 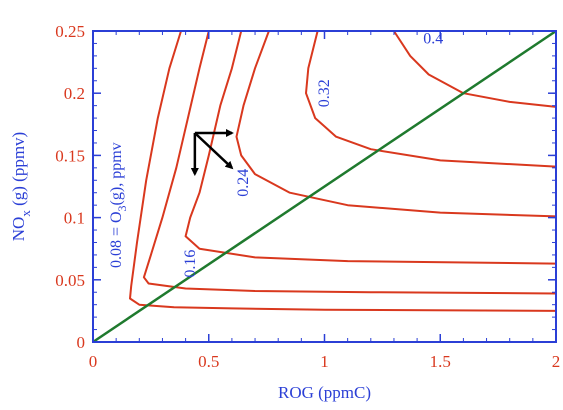 I want to click on contour-label-2: 0.16, so click(x=190, y=264).